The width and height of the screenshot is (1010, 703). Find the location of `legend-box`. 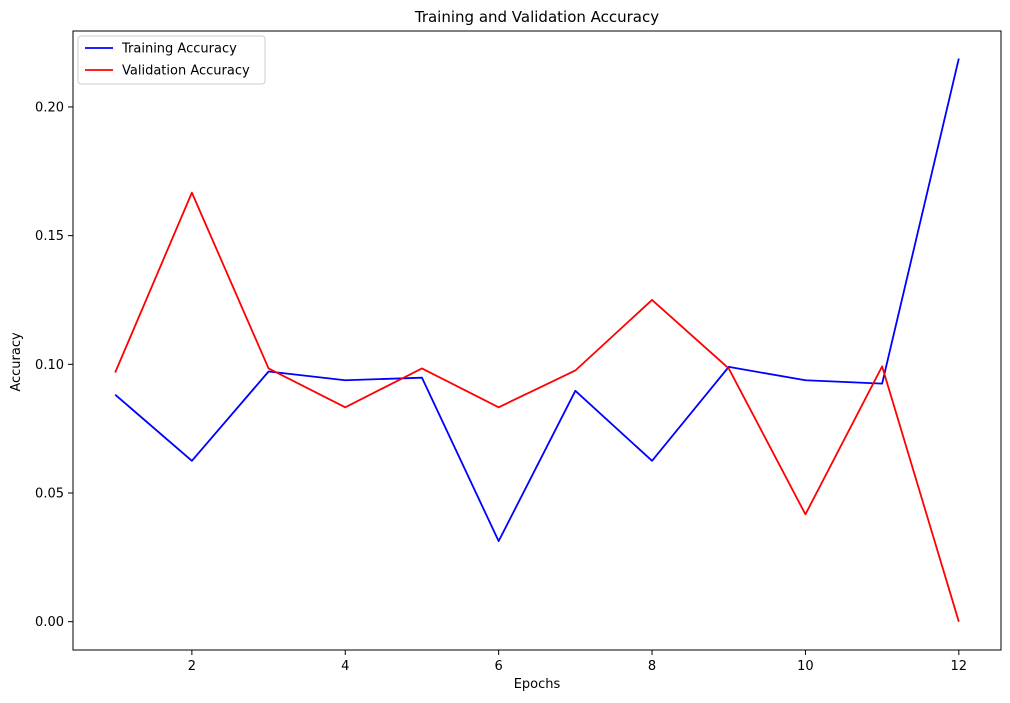

legend-box is located at coordinates (171, 60).